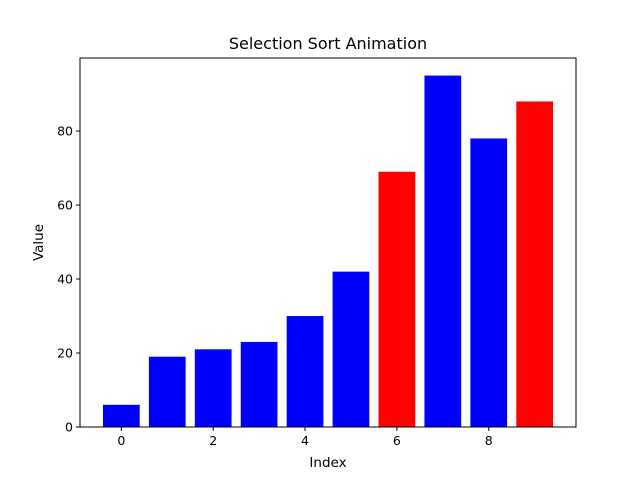 Image resolution: width=640 pixels, height=480 pixels. I want to click on x-tick-label: 0, so click(121, 440).